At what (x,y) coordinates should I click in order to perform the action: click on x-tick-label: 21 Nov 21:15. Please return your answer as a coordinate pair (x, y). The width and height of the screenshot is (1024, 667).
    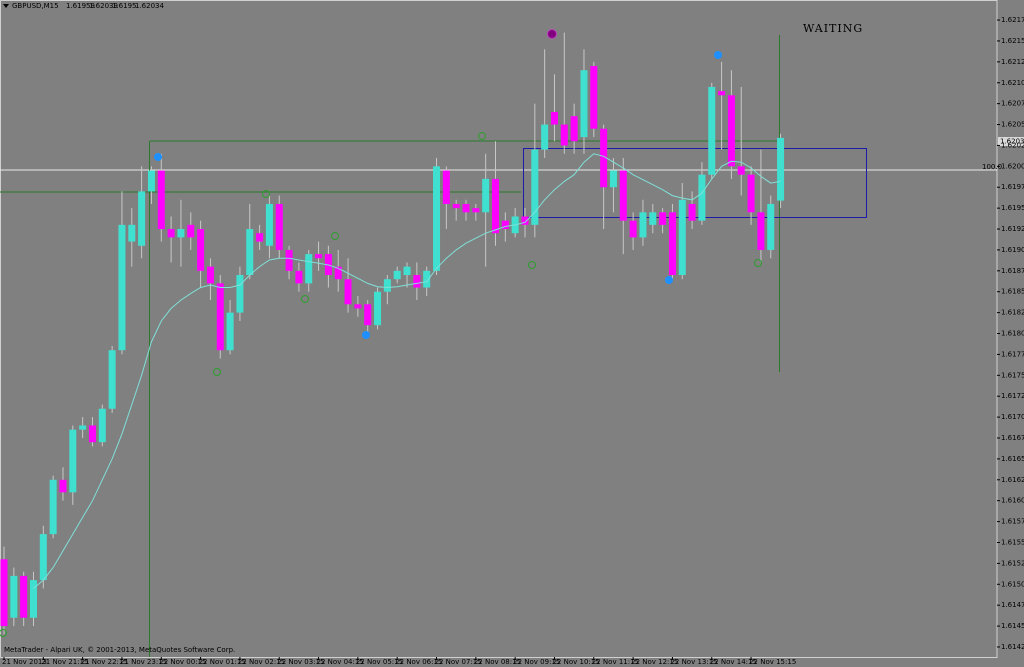
    Looking at the image, I should click on (64, 662).